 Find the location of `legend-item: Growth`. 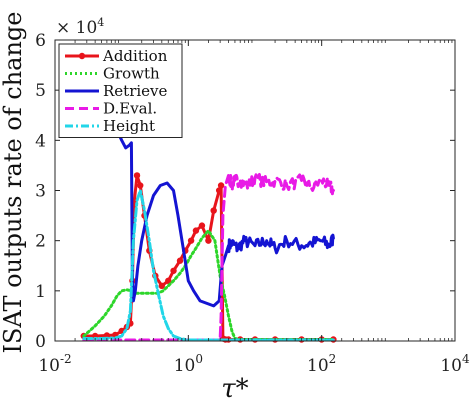

legend-item: Growth is located at coordinates (112, 74).